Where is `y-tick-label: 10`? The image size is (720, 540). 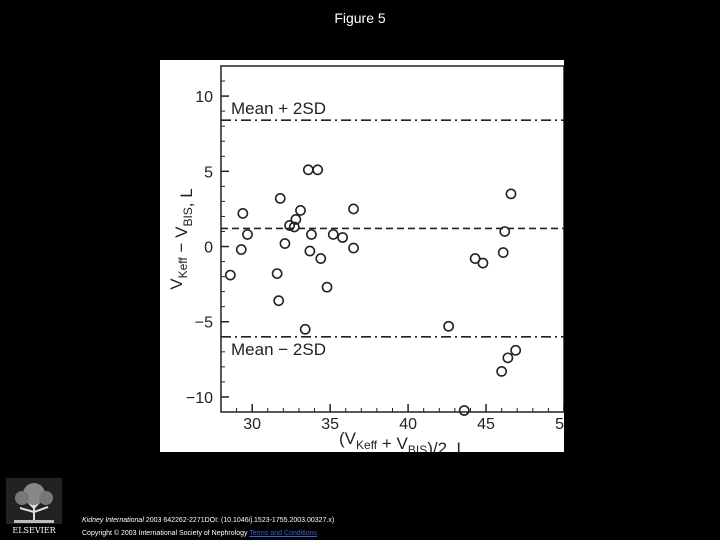 y-tick-label: 10 is located at coordinates (204, 97).